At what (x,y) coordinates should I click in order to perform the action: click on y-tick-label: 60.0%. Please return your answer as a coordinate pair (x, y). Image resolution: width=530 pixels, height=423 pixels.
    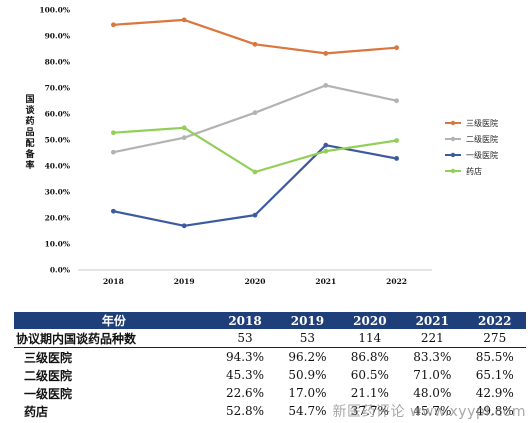
    Looking at the image, I should click on (57, 114).